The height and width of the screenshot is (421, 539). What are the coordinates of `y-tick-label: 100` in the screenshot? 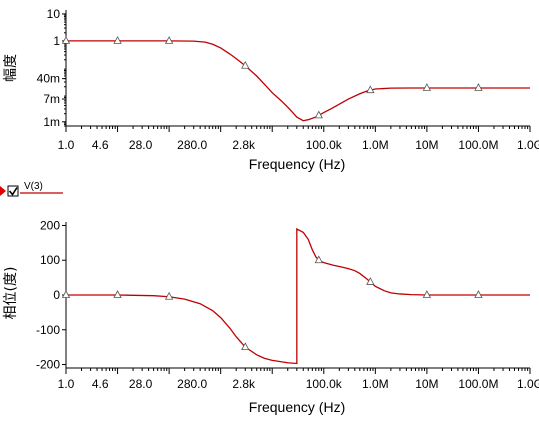 It's located at (50, 260).